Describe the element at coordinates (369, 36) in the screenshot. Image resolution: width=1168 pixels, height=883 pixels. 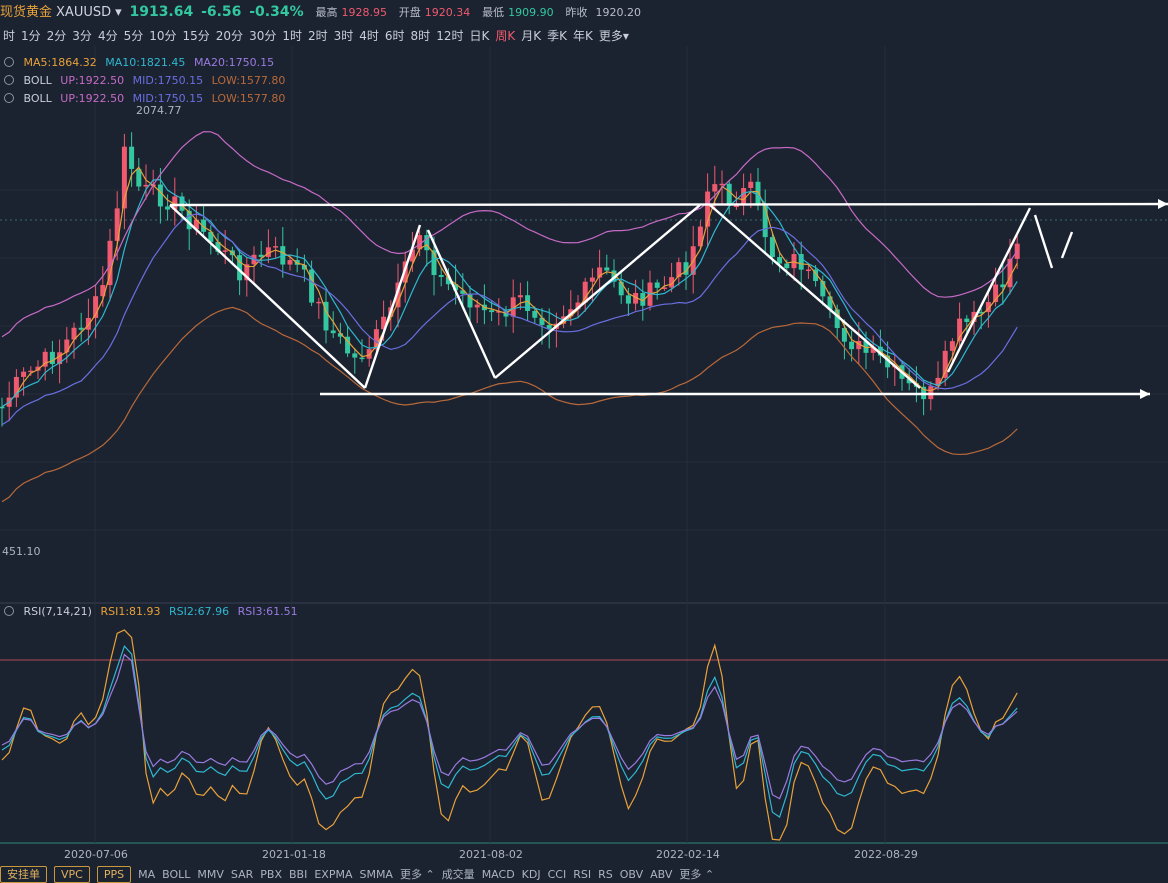
I see `period-tab: 4时` at that location.